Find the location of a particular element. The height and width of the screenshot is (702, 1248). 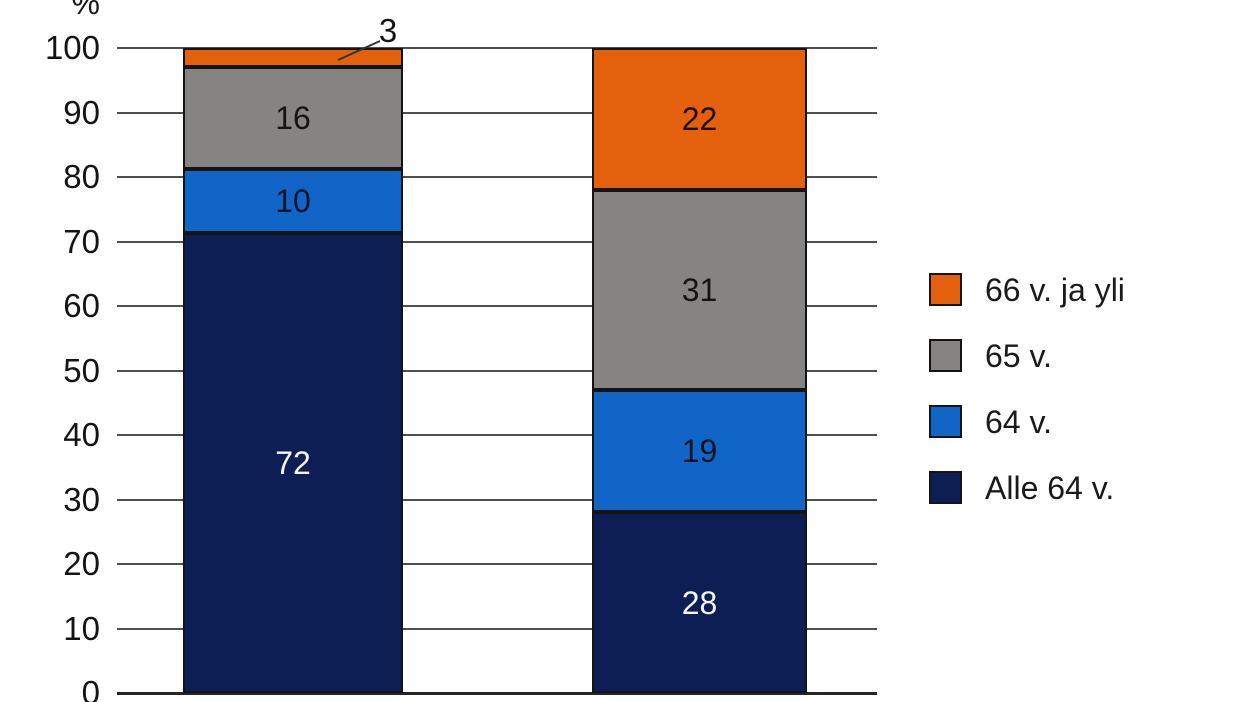

segment-value-label: 28 is located at coordinates (699, 602).